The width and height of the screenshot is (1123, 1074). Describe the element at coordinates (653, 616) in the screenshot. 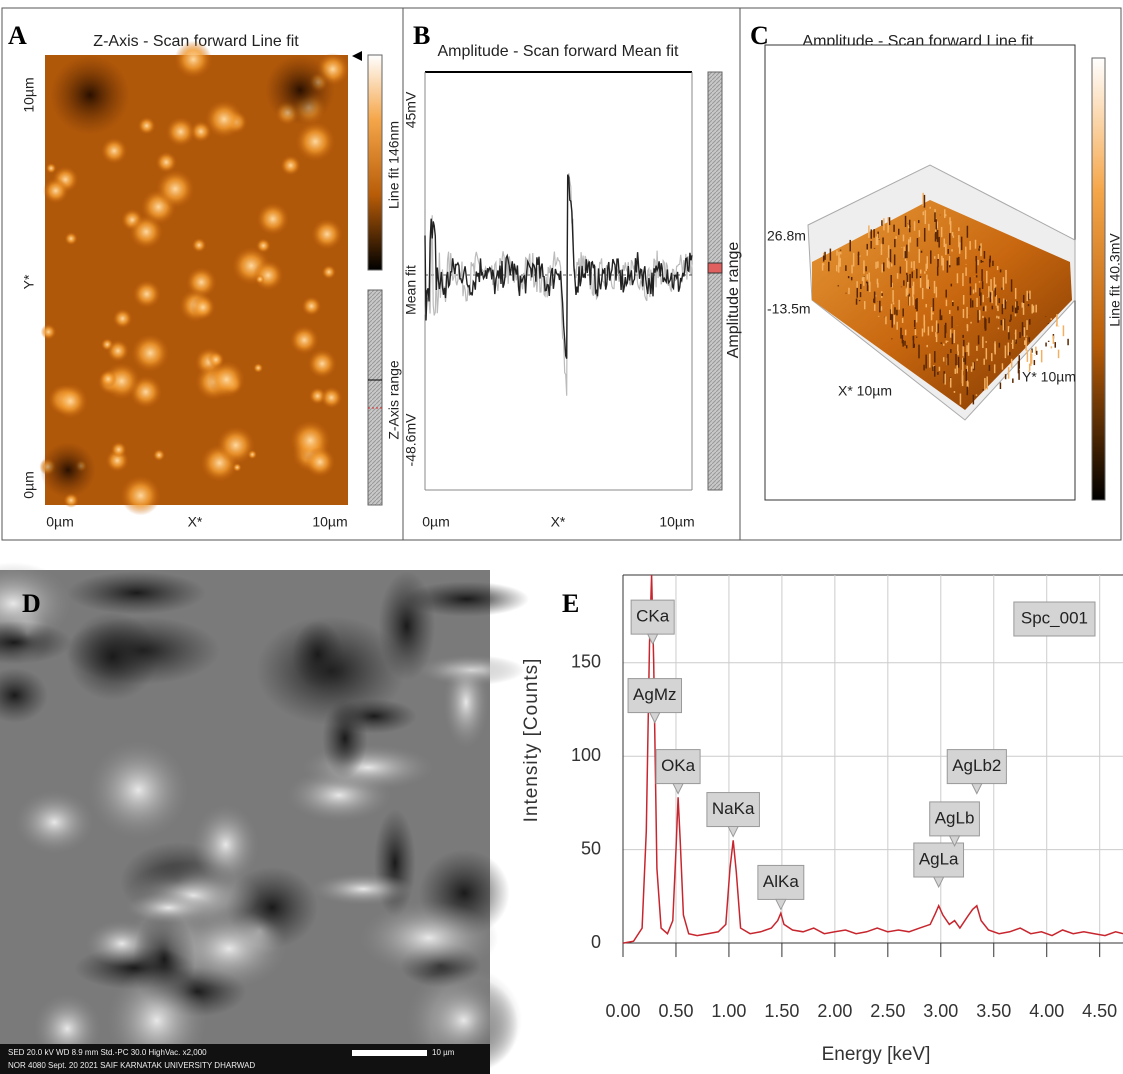

I see `peak-label: CKa` at that location.